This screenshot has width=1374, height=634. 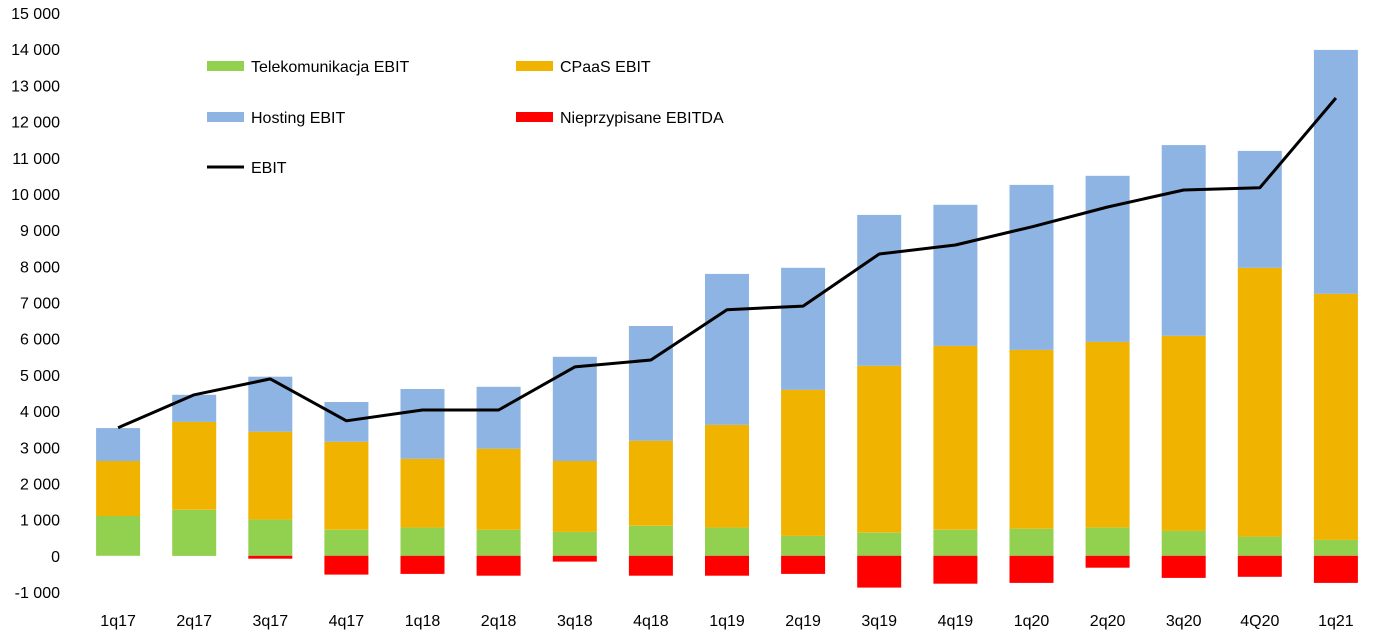 What do you see at coordinates (40, 484) in the screenshot?
I see `y-tick-label: 2 000` at bounding box center [40, 484].